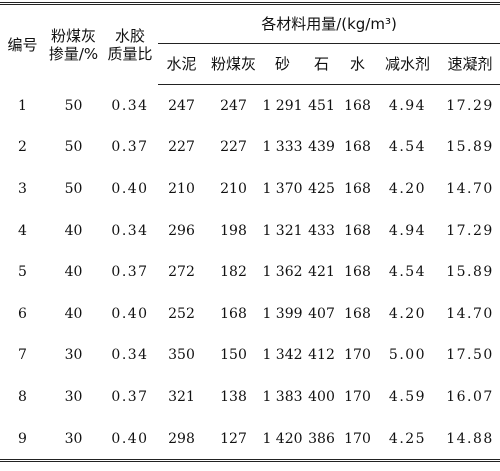 This screenshot has height=471, width=500. Describe the element at coordinates (233, 64) in the screenshot. I see `header-cell: 粉煤灰` at that location.